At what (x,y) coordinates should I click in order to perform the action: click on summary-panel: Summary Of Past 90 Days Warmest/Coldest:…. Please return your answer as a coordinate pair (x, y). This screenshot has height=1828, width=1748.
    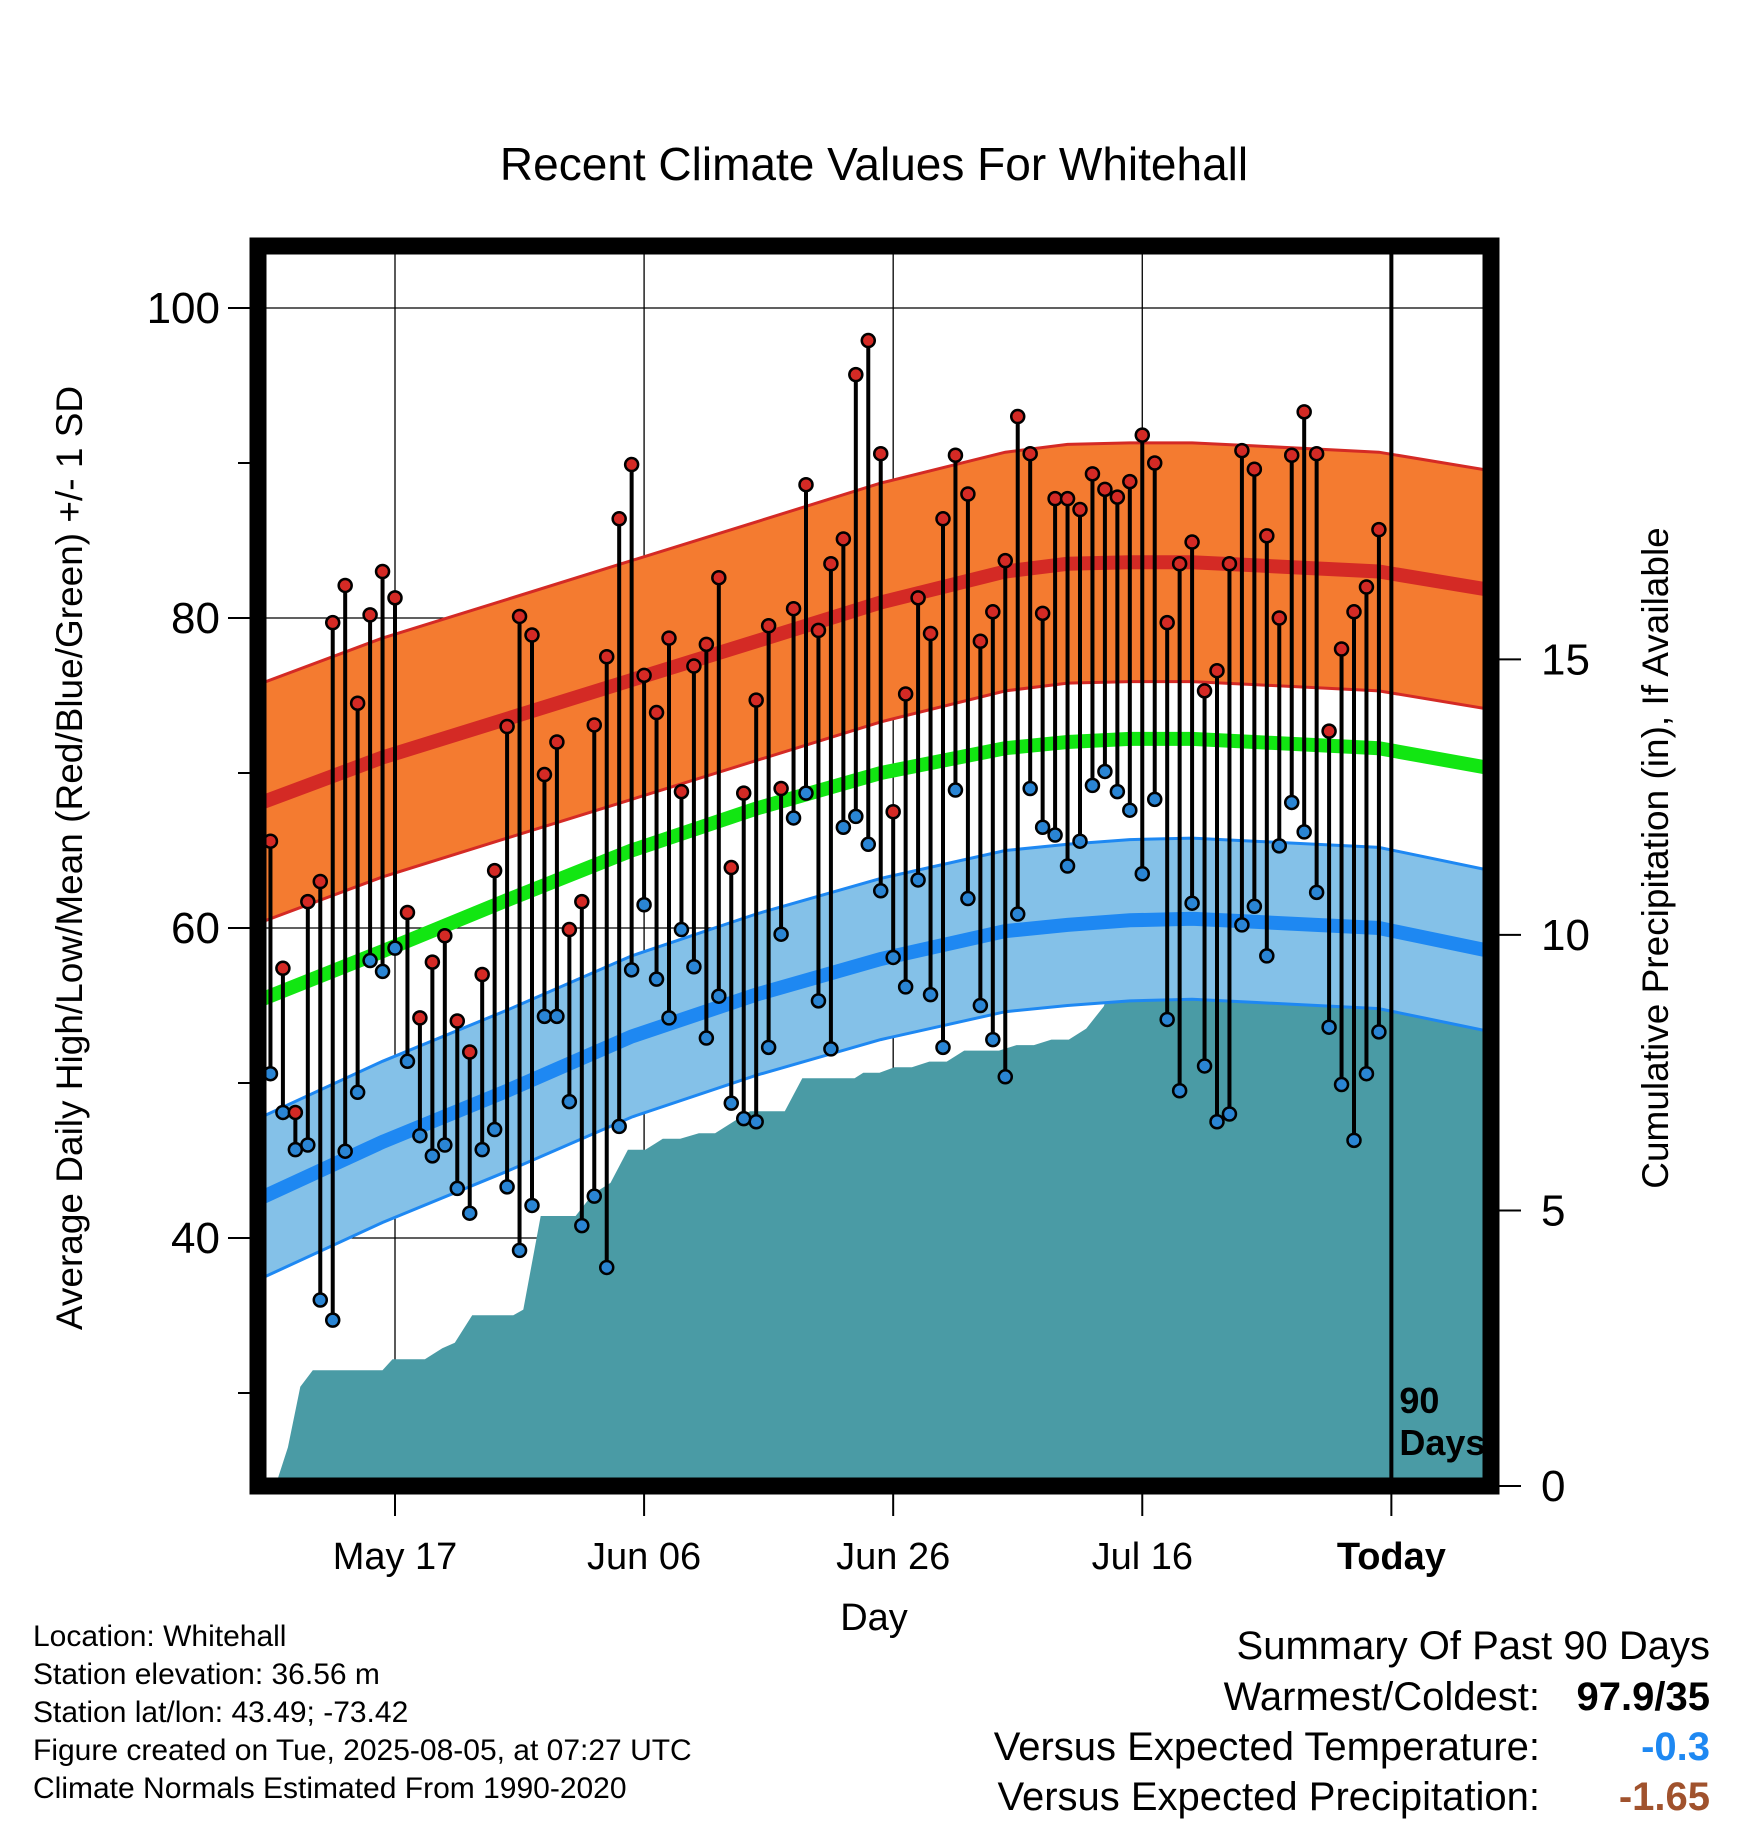
    Looking at the image, I should click on (1352, 1721).